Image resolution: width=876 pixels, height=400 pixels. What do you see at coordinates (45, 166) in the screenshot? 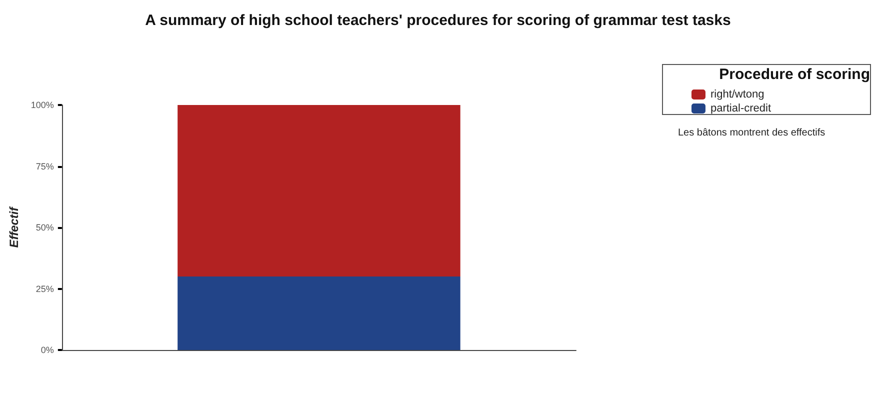
I see `y-tick-label: 75%` at bounding box center [45, 166].